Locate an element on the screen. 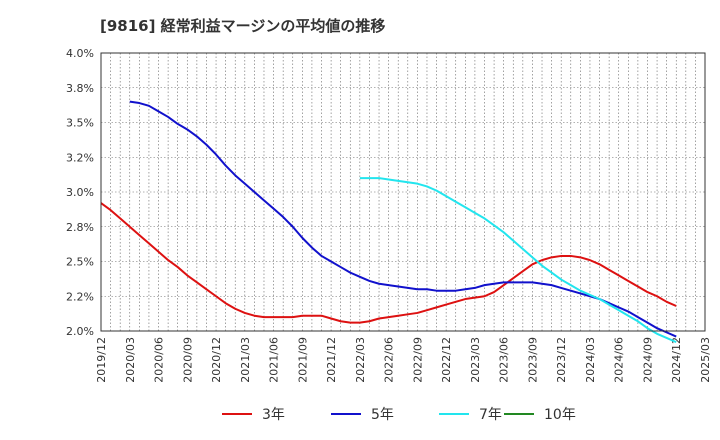 This screenshot has height=440, width=720. y-tick-label: 3.2% is located at coordinates (80, 157).